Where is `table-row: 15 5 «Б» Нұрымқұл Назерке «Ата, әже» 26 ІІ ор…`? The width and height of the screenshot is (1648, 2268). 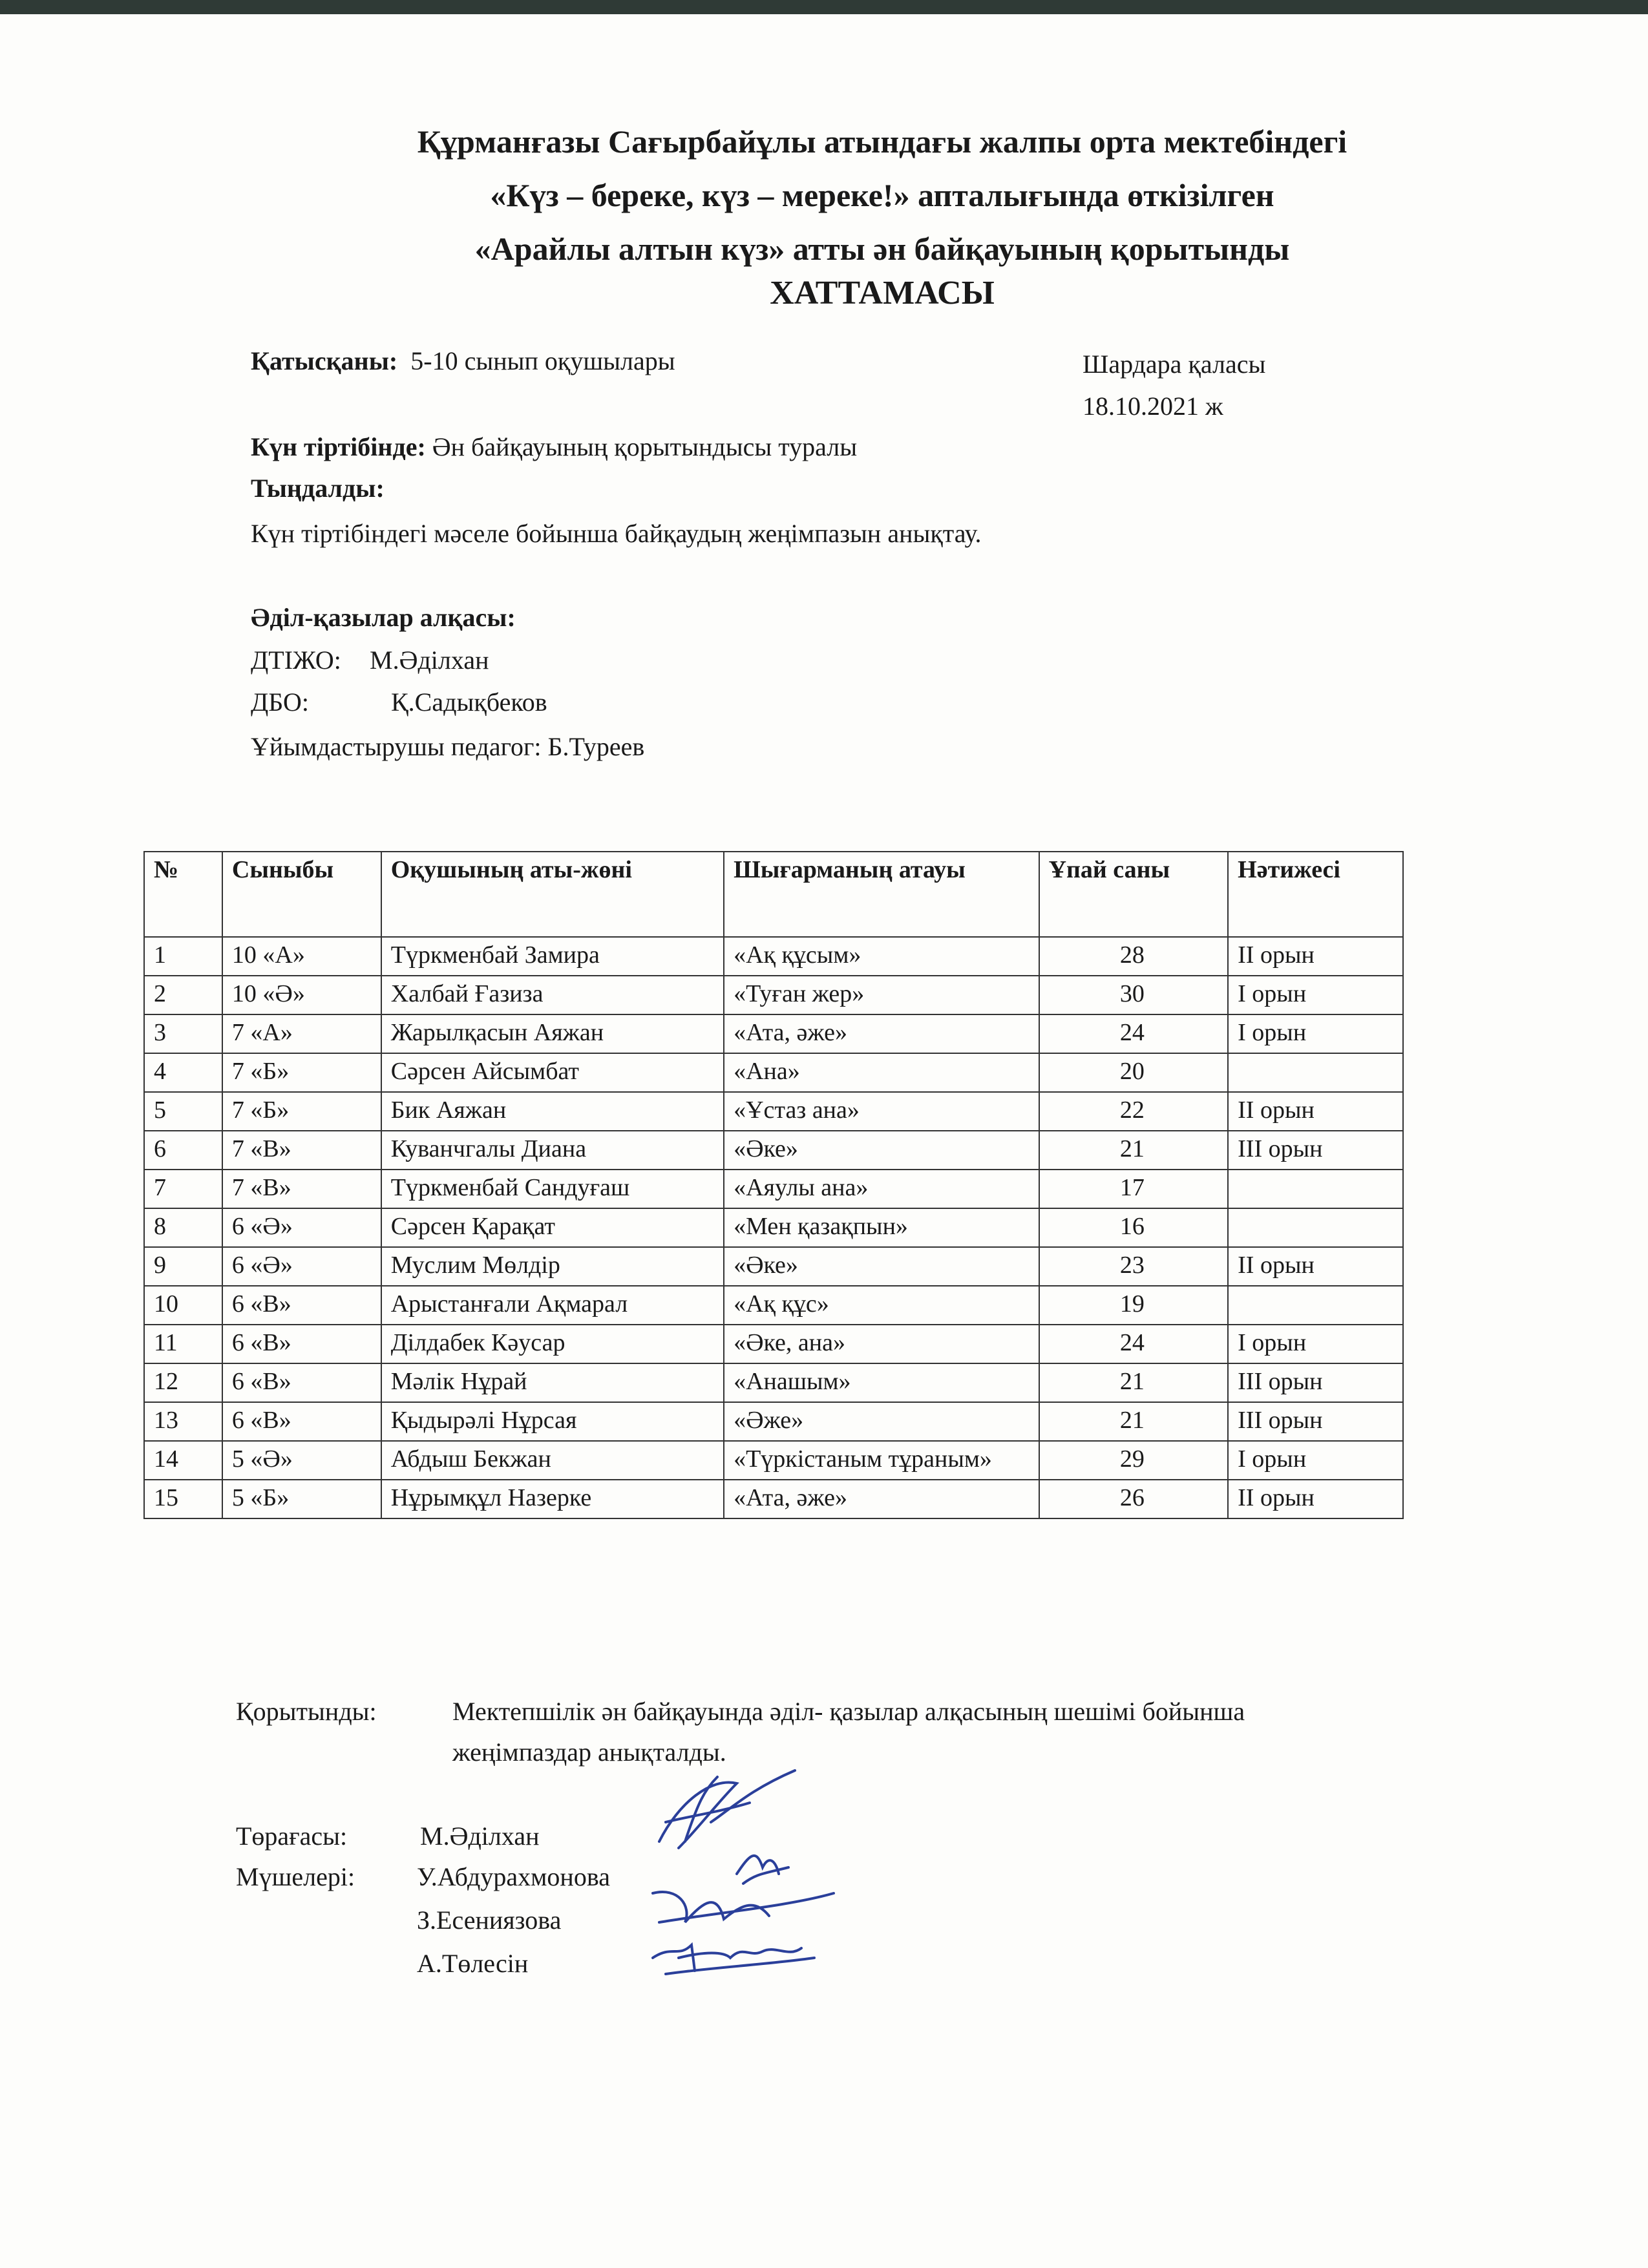 table-row: 15 5 «Б» Нұрымқұл Назерке «Ата, әже» 26 ІІ ор… is located at coordinates (773, 1499).